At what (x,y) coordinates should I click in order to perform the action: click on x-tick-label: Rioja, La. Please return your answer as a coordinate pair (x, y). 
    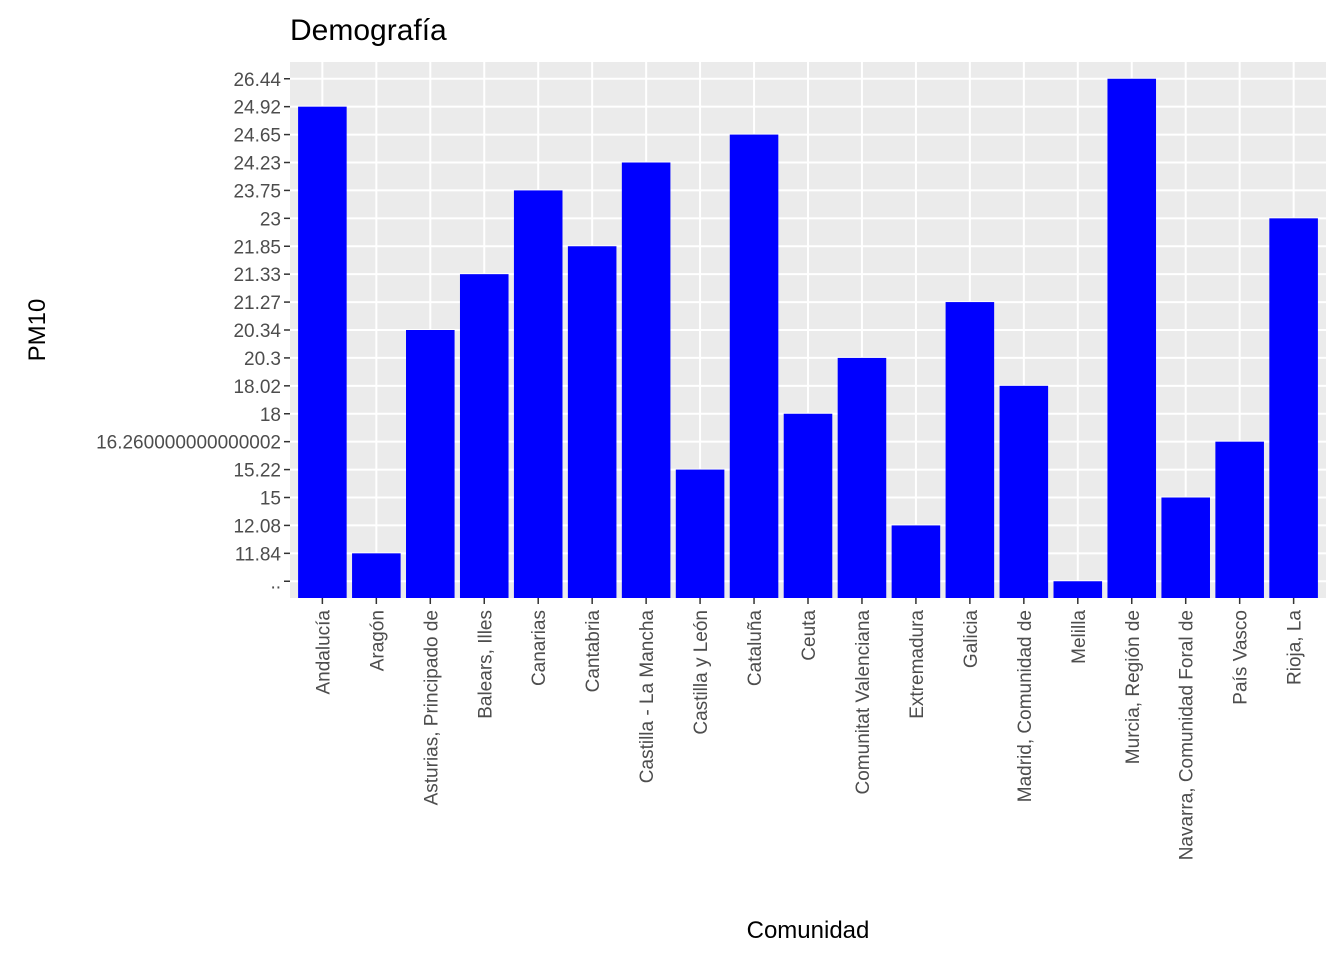
    Looking at the image, I should click on (1295, 647).